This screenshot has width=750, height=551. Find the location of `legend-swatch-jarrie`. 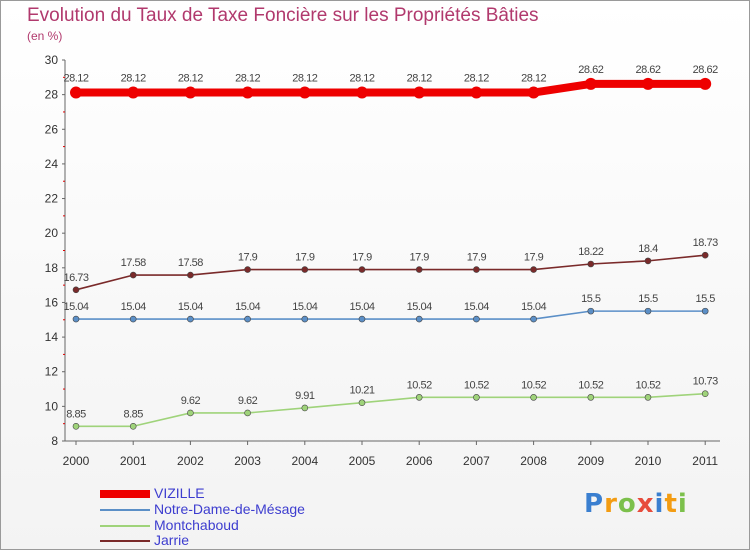

legend-swatch-jarrie is located at coordinates (125, 541).